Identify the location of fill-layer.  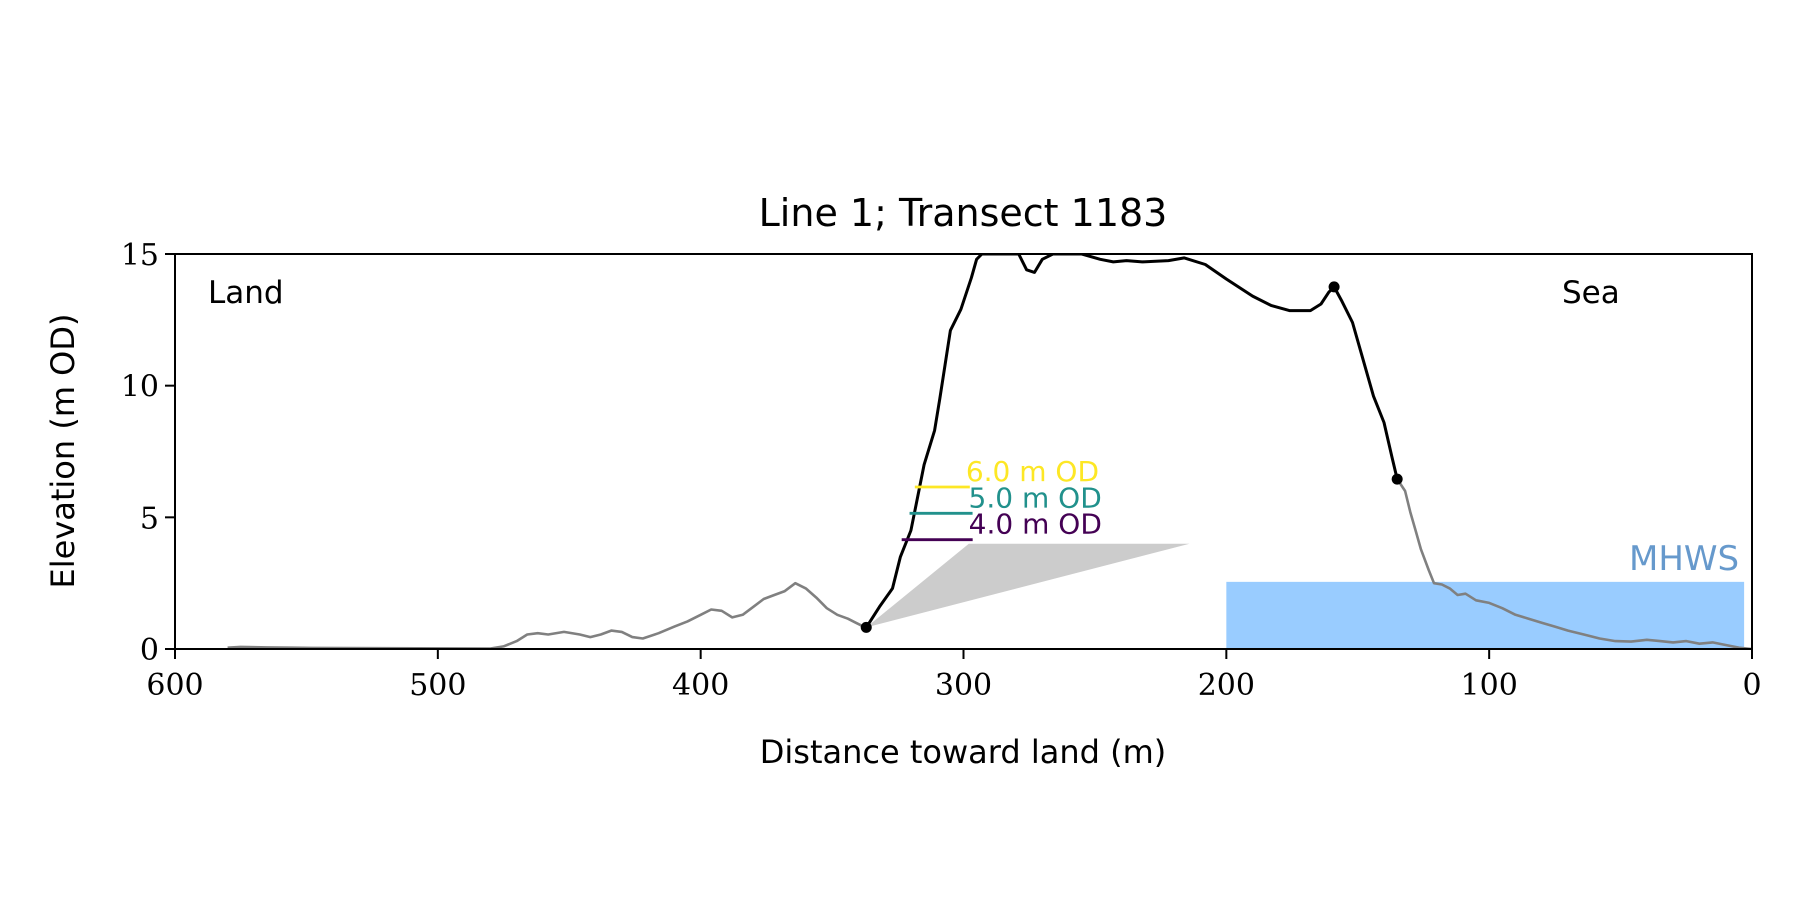
(1305, 570).